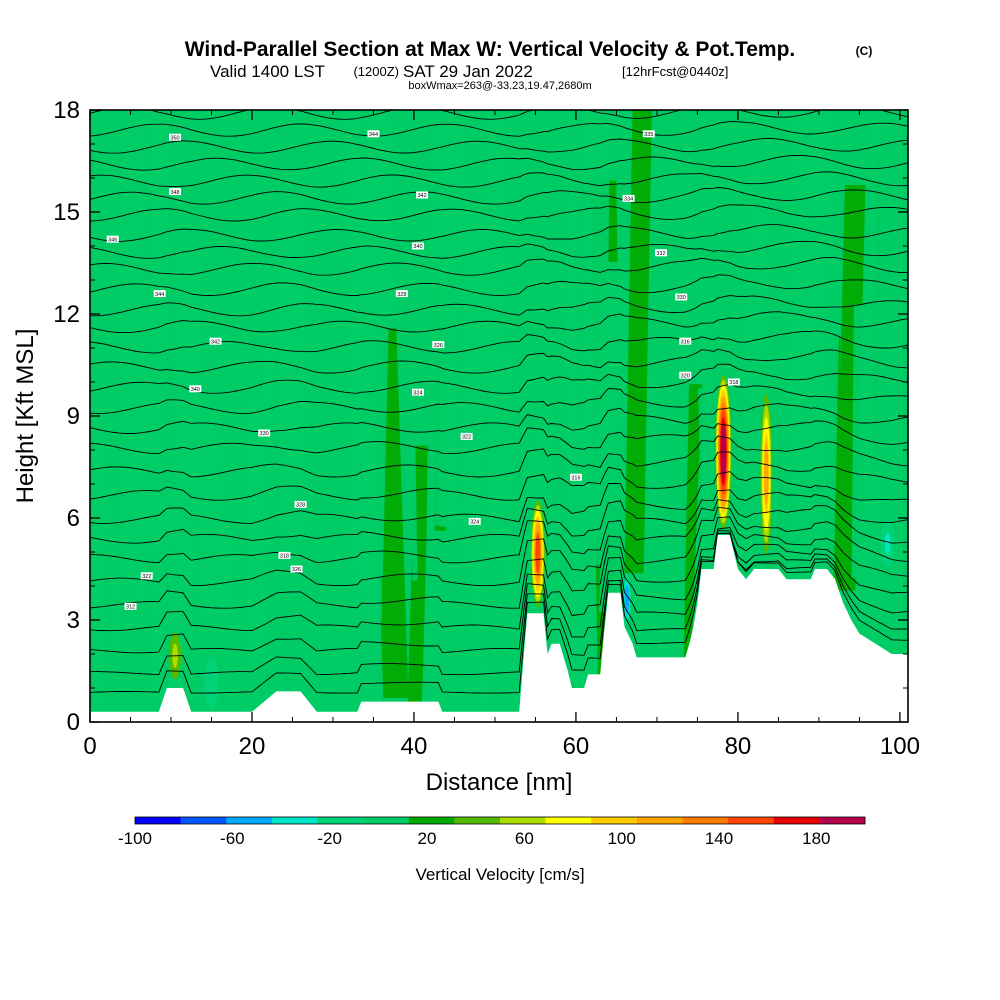 This screenshot has width=1000, height=1000. I want to click on contour-label: 316, so click(575, 478).